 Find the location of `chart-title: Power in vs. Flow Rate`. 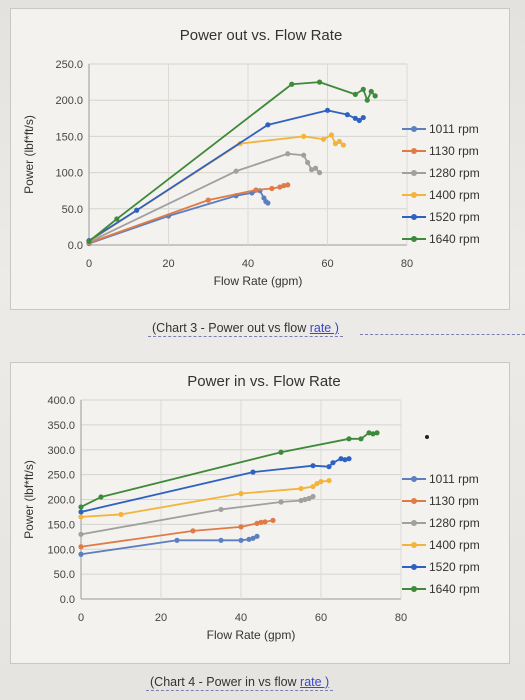

chart-title: Power in vs. Flow Rate is located at coordinates (263, 381).